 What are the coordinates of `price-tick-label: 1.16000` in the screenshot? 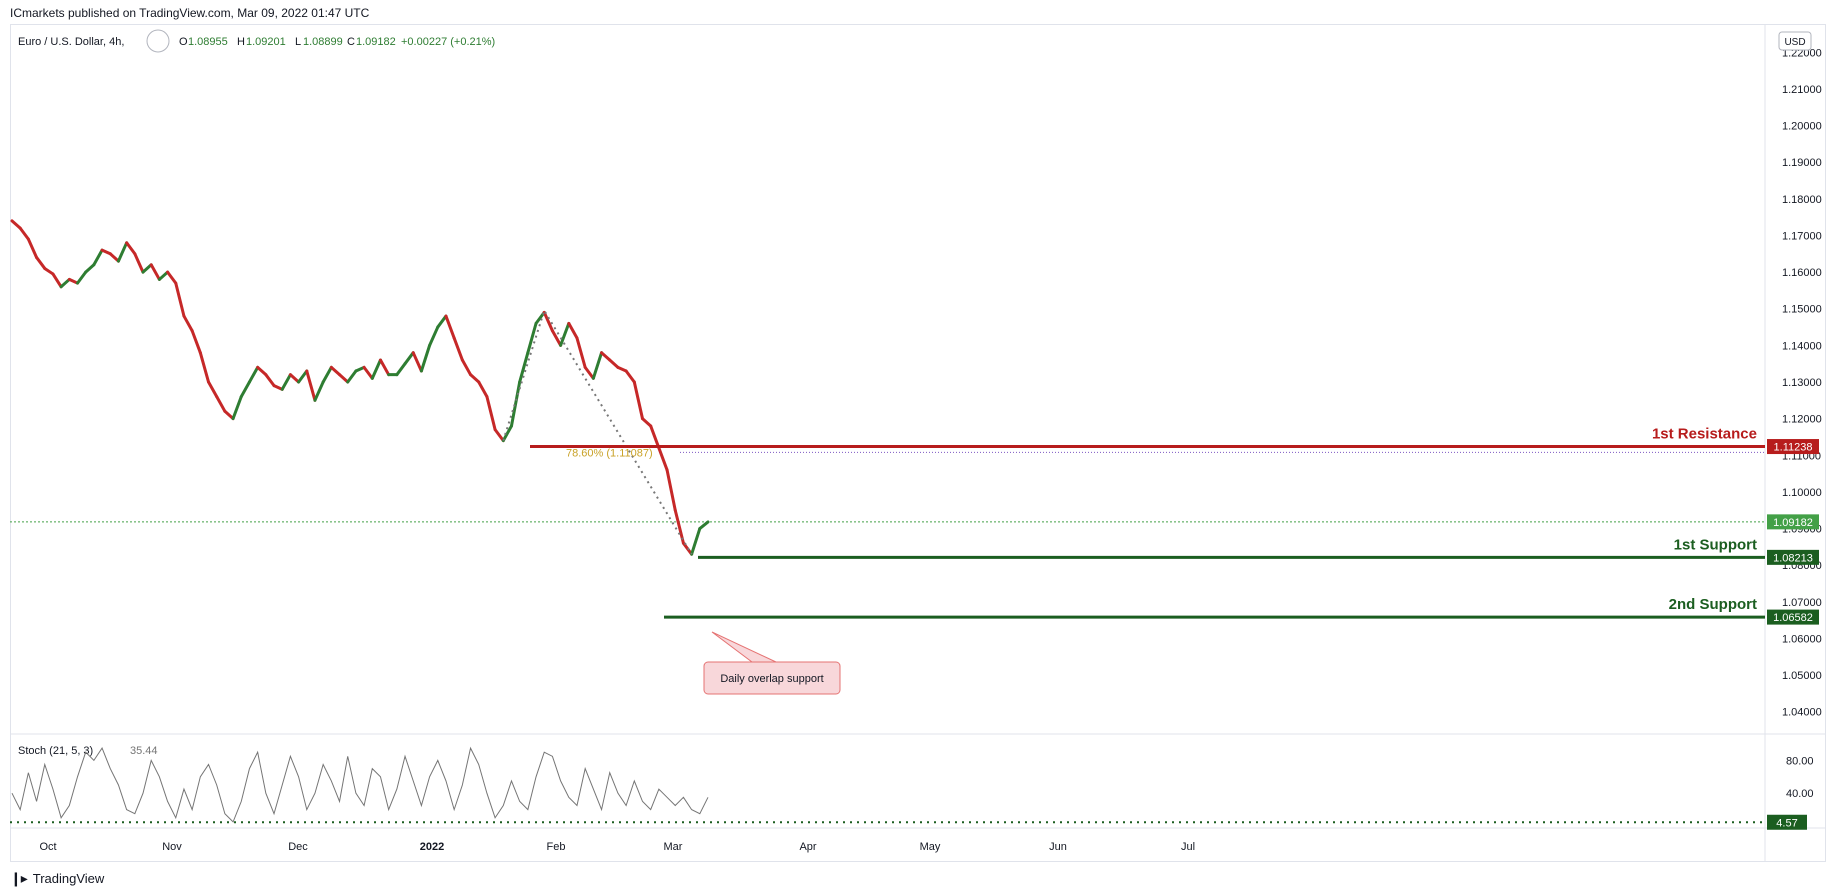 It's located at (1802, 273).